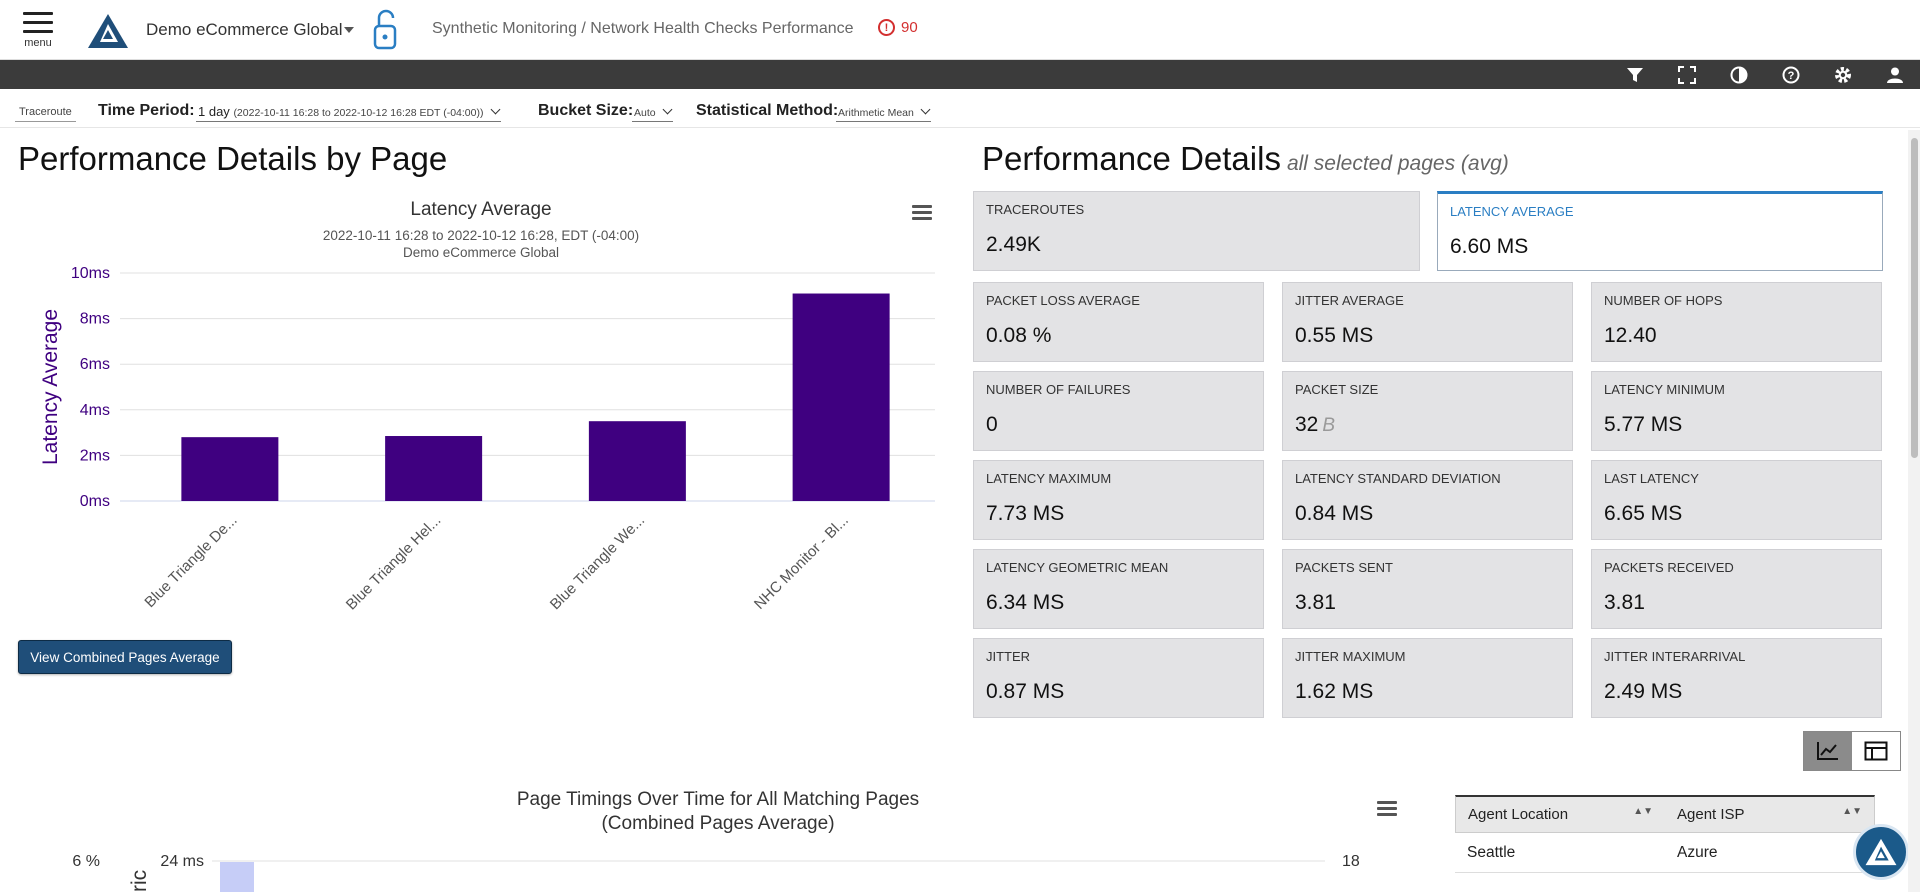  Describe the element at coordinates (1560, 814) in the screenshot. I see `column-agent-location: Agent Location ▲▼` at that location.